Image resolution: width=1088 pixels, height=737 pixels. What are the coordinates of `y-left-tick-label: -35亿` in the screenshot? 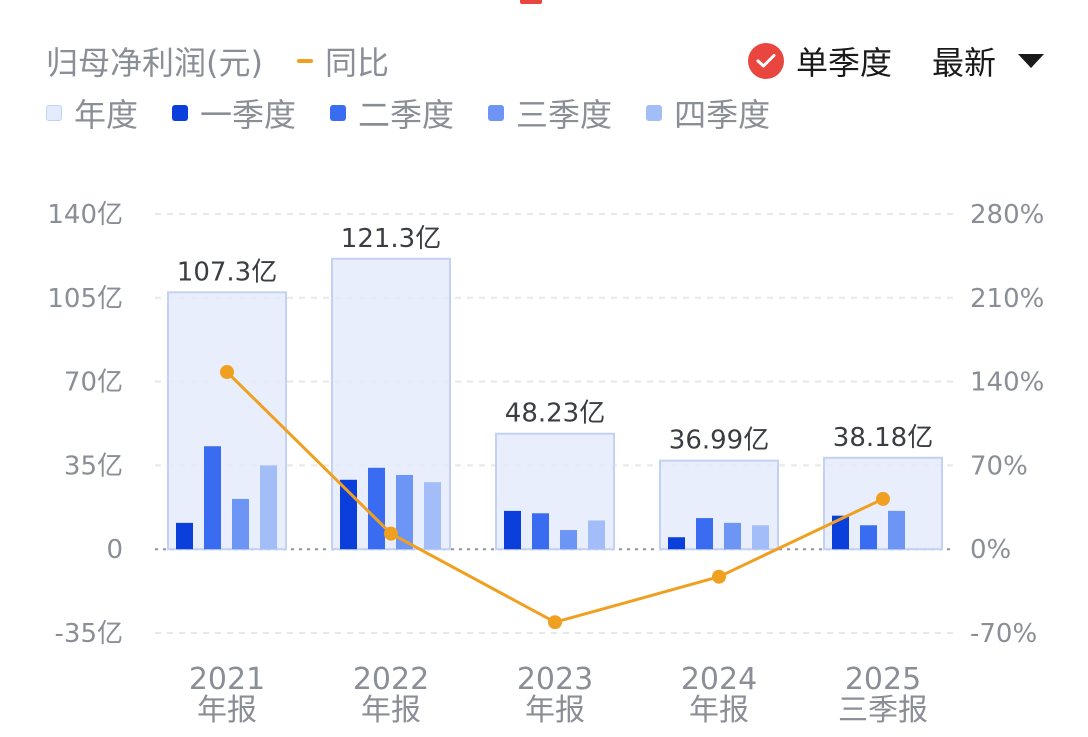 It's located at (89, 634).